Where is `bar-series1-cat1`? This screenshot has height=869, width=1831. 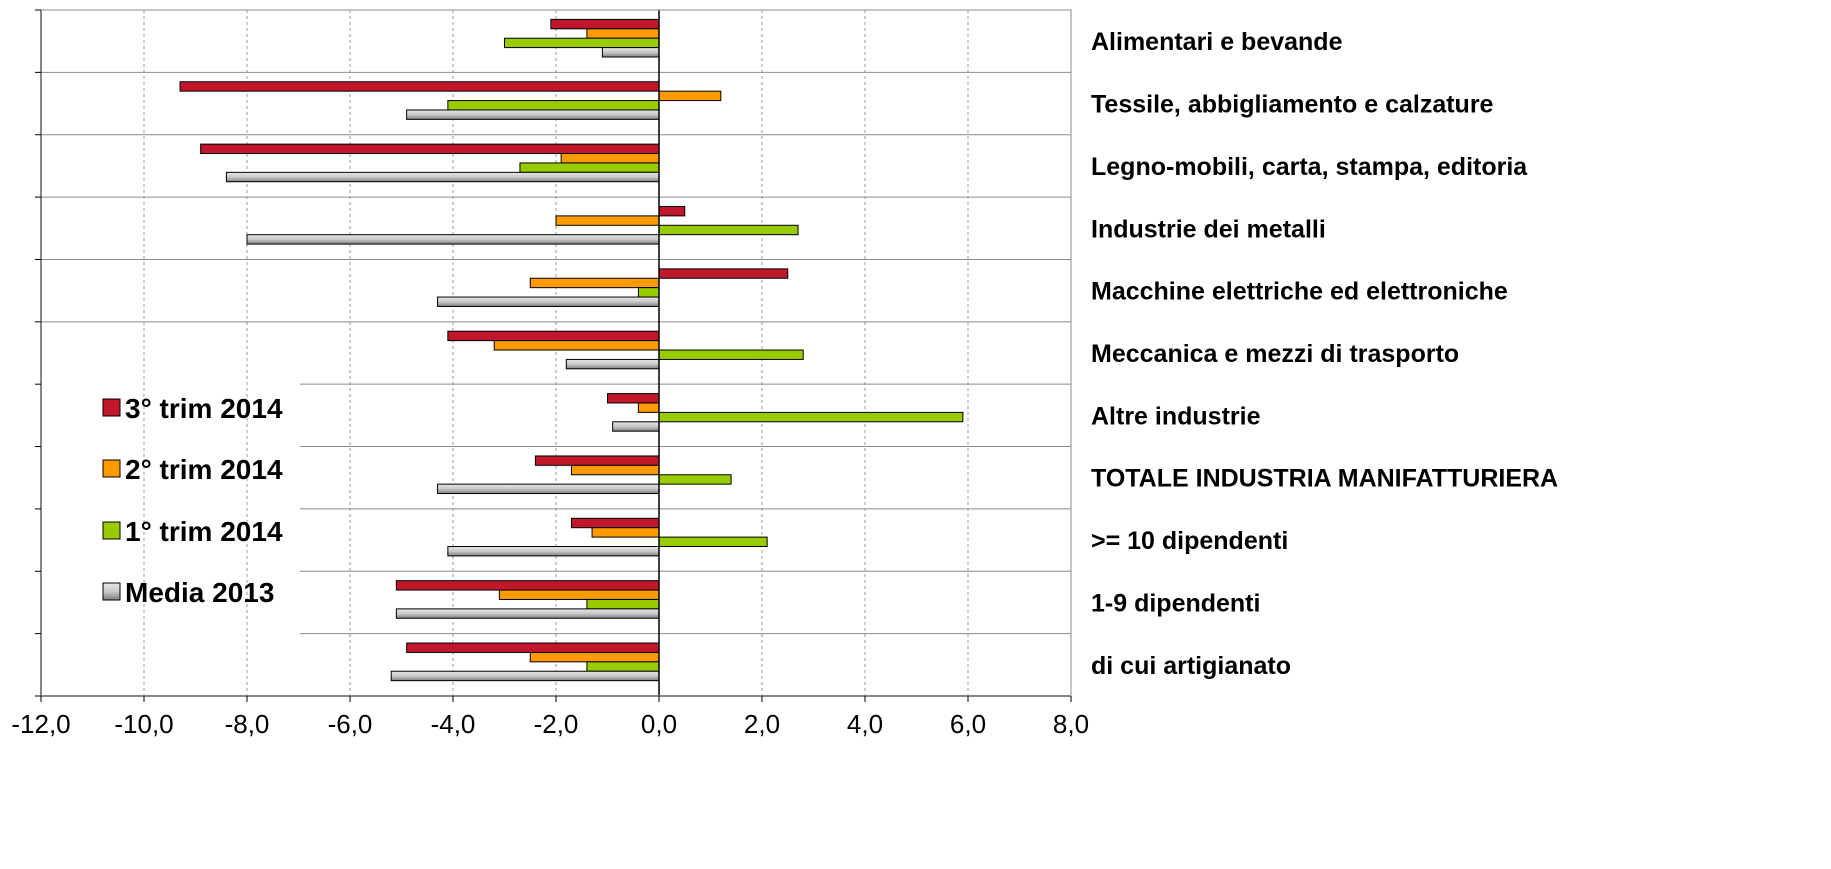 bar-series1-cat1 is located at coordinates (690, 96).